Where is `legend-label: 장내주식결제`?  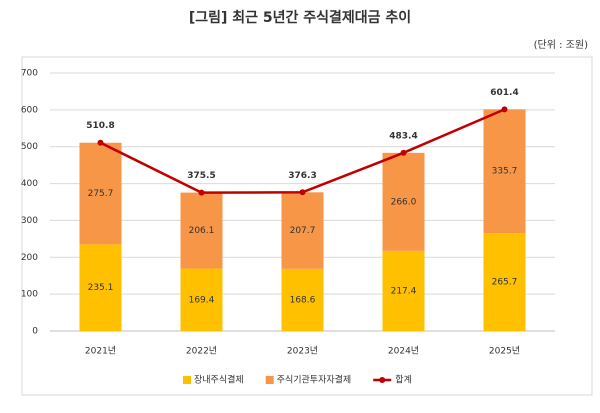
legend-label: 장내주식결제 is located at coordinates (219, 380).